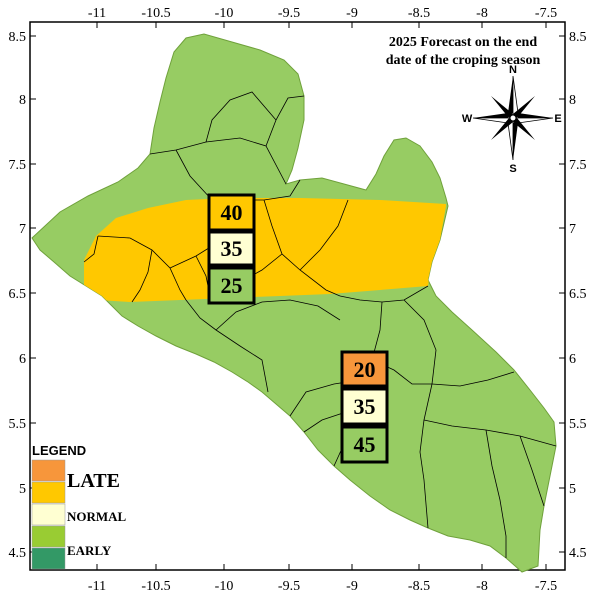 The height and width of the screenshot is (600, 594). What do you see at coordinates (93, 481) in the screenshot?
I see `legend-label-late: LATE` at bounding box center [93, 481].